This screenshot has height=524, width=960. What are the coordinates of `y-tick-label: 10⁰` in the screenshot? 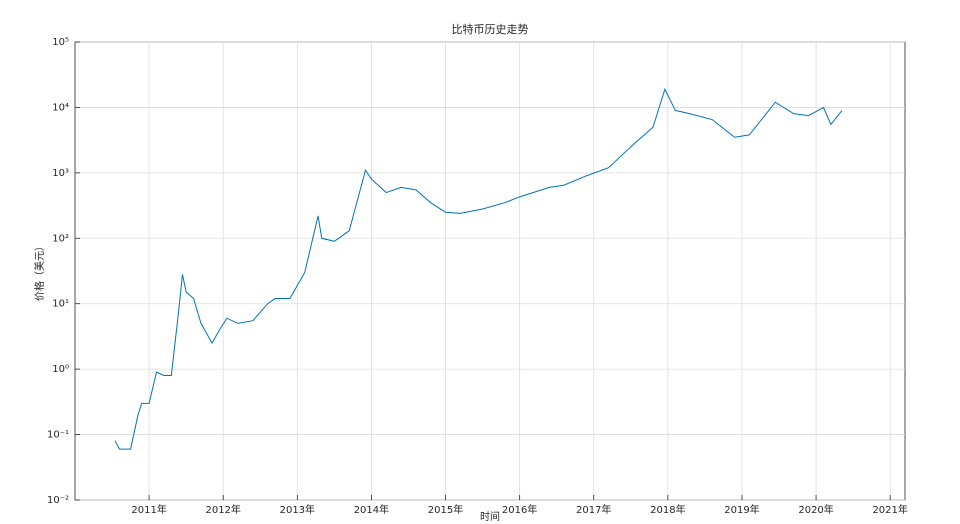 It's located at (60, 369).